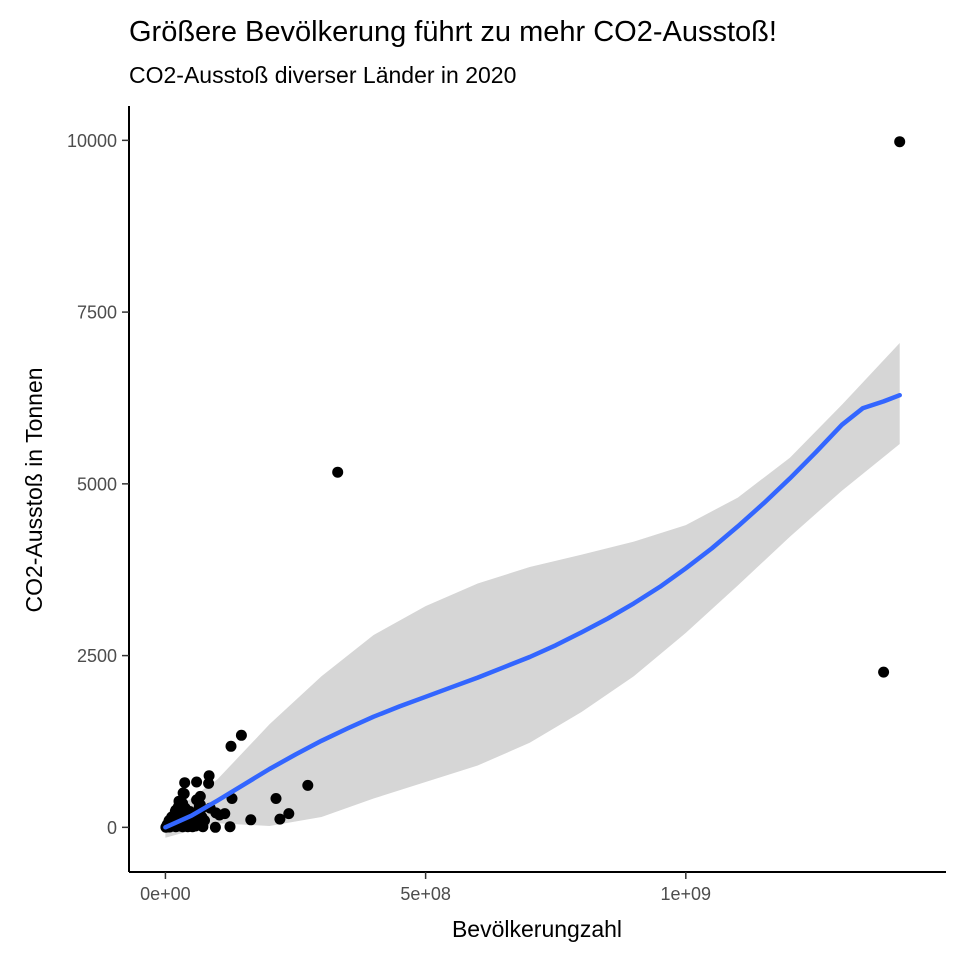 This screenshot has height=960, width=960. Describe the element at coordinates (425, 894) in the screenshot. I see `x-tick-label: 5e+08` at that location.